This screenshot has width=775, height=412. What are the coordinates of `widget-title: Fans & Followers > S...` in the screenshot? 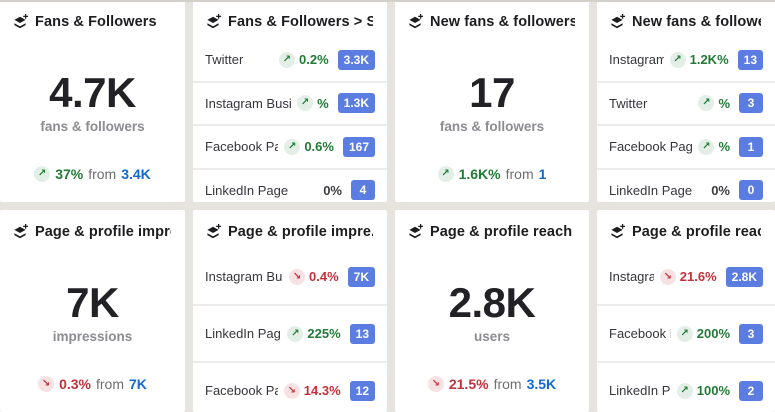 It's located at (300, 22).